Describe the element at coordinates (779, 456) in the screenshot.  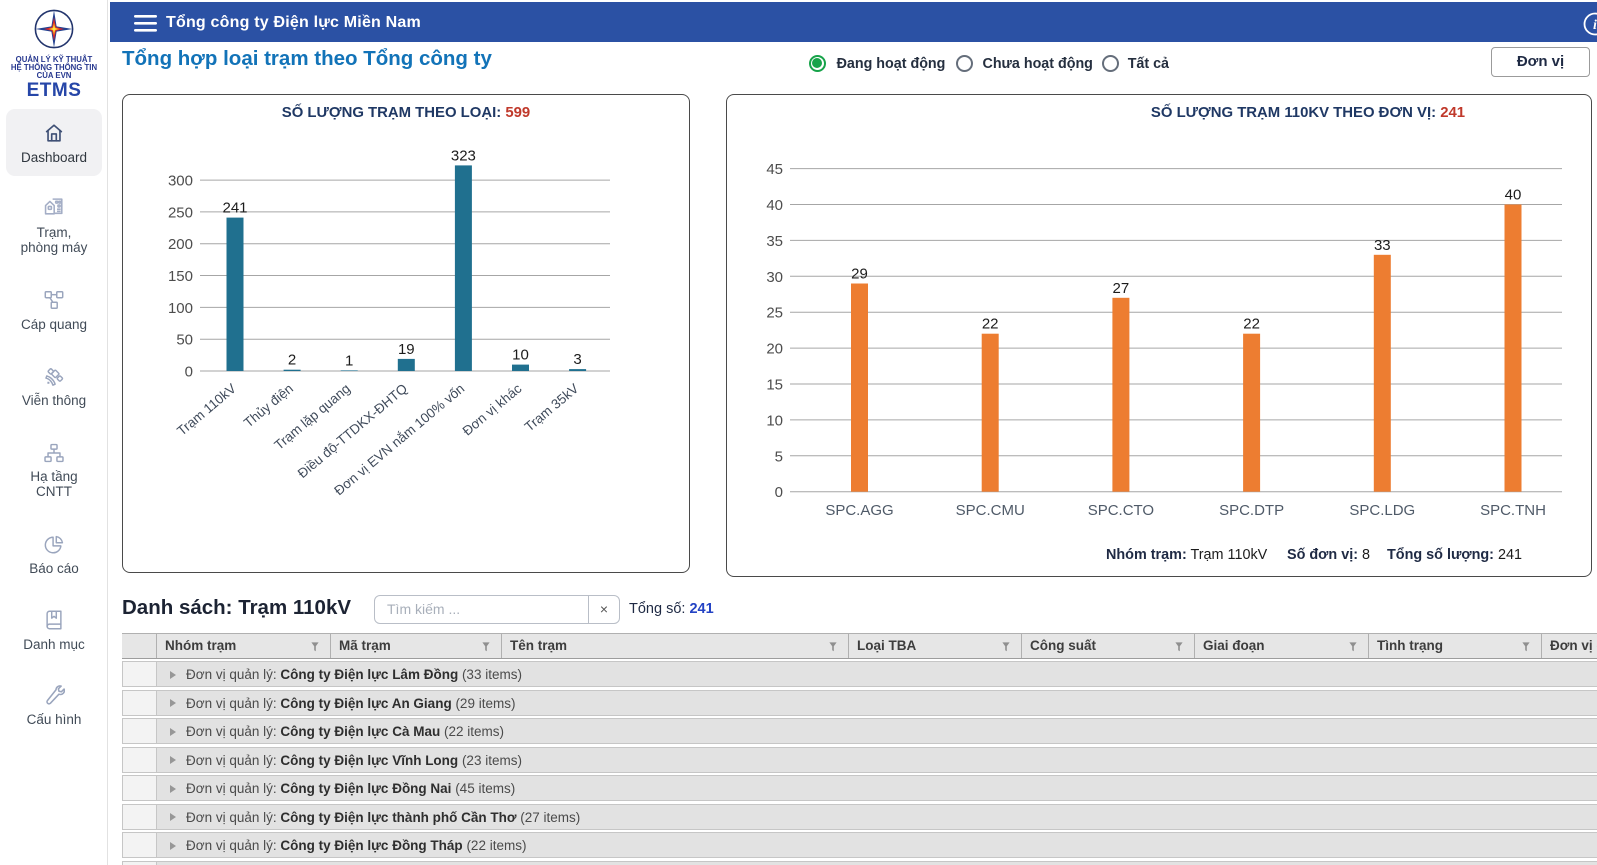
I see `svg-text: 5` at that location.